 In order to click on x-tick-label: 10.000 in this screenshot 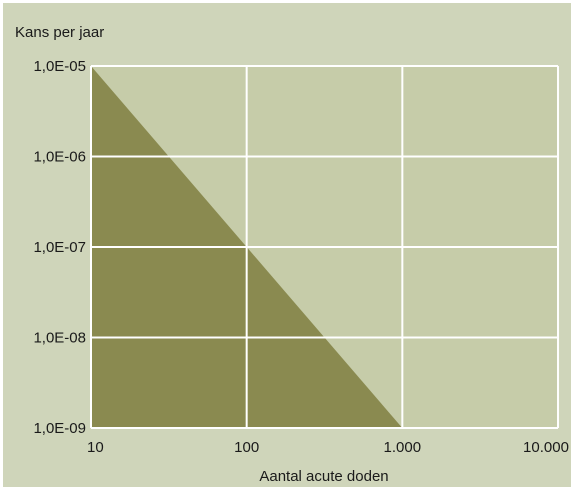, I will do `click(546, 447)`.